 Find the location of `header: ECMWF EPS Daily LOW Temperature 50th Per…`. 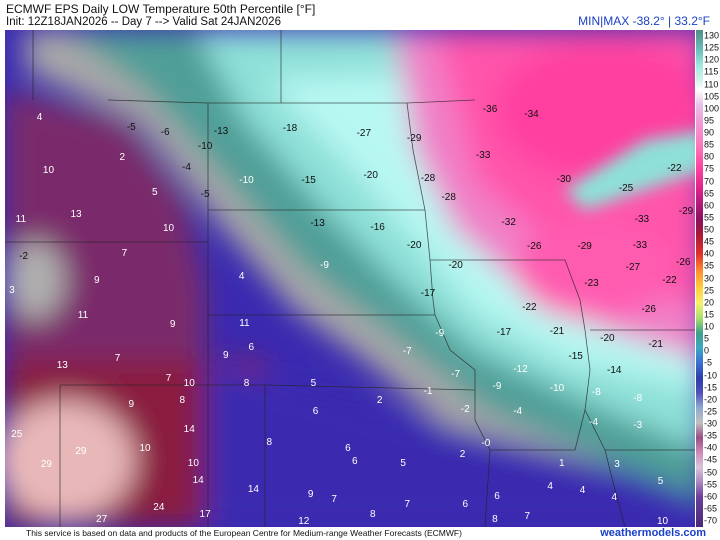

header: ECMWF EPS Daily LOW Temperature 50th Per… is located at coordinates (360, 15).